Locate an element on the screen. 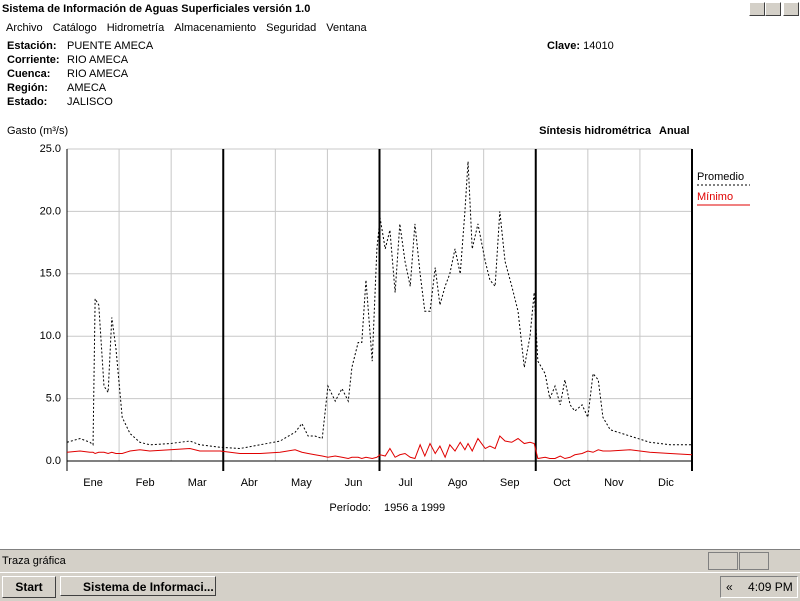 This screenshot has height=601, width=800. y-tick-label: 10.0 is located at coordinates (50, 336).